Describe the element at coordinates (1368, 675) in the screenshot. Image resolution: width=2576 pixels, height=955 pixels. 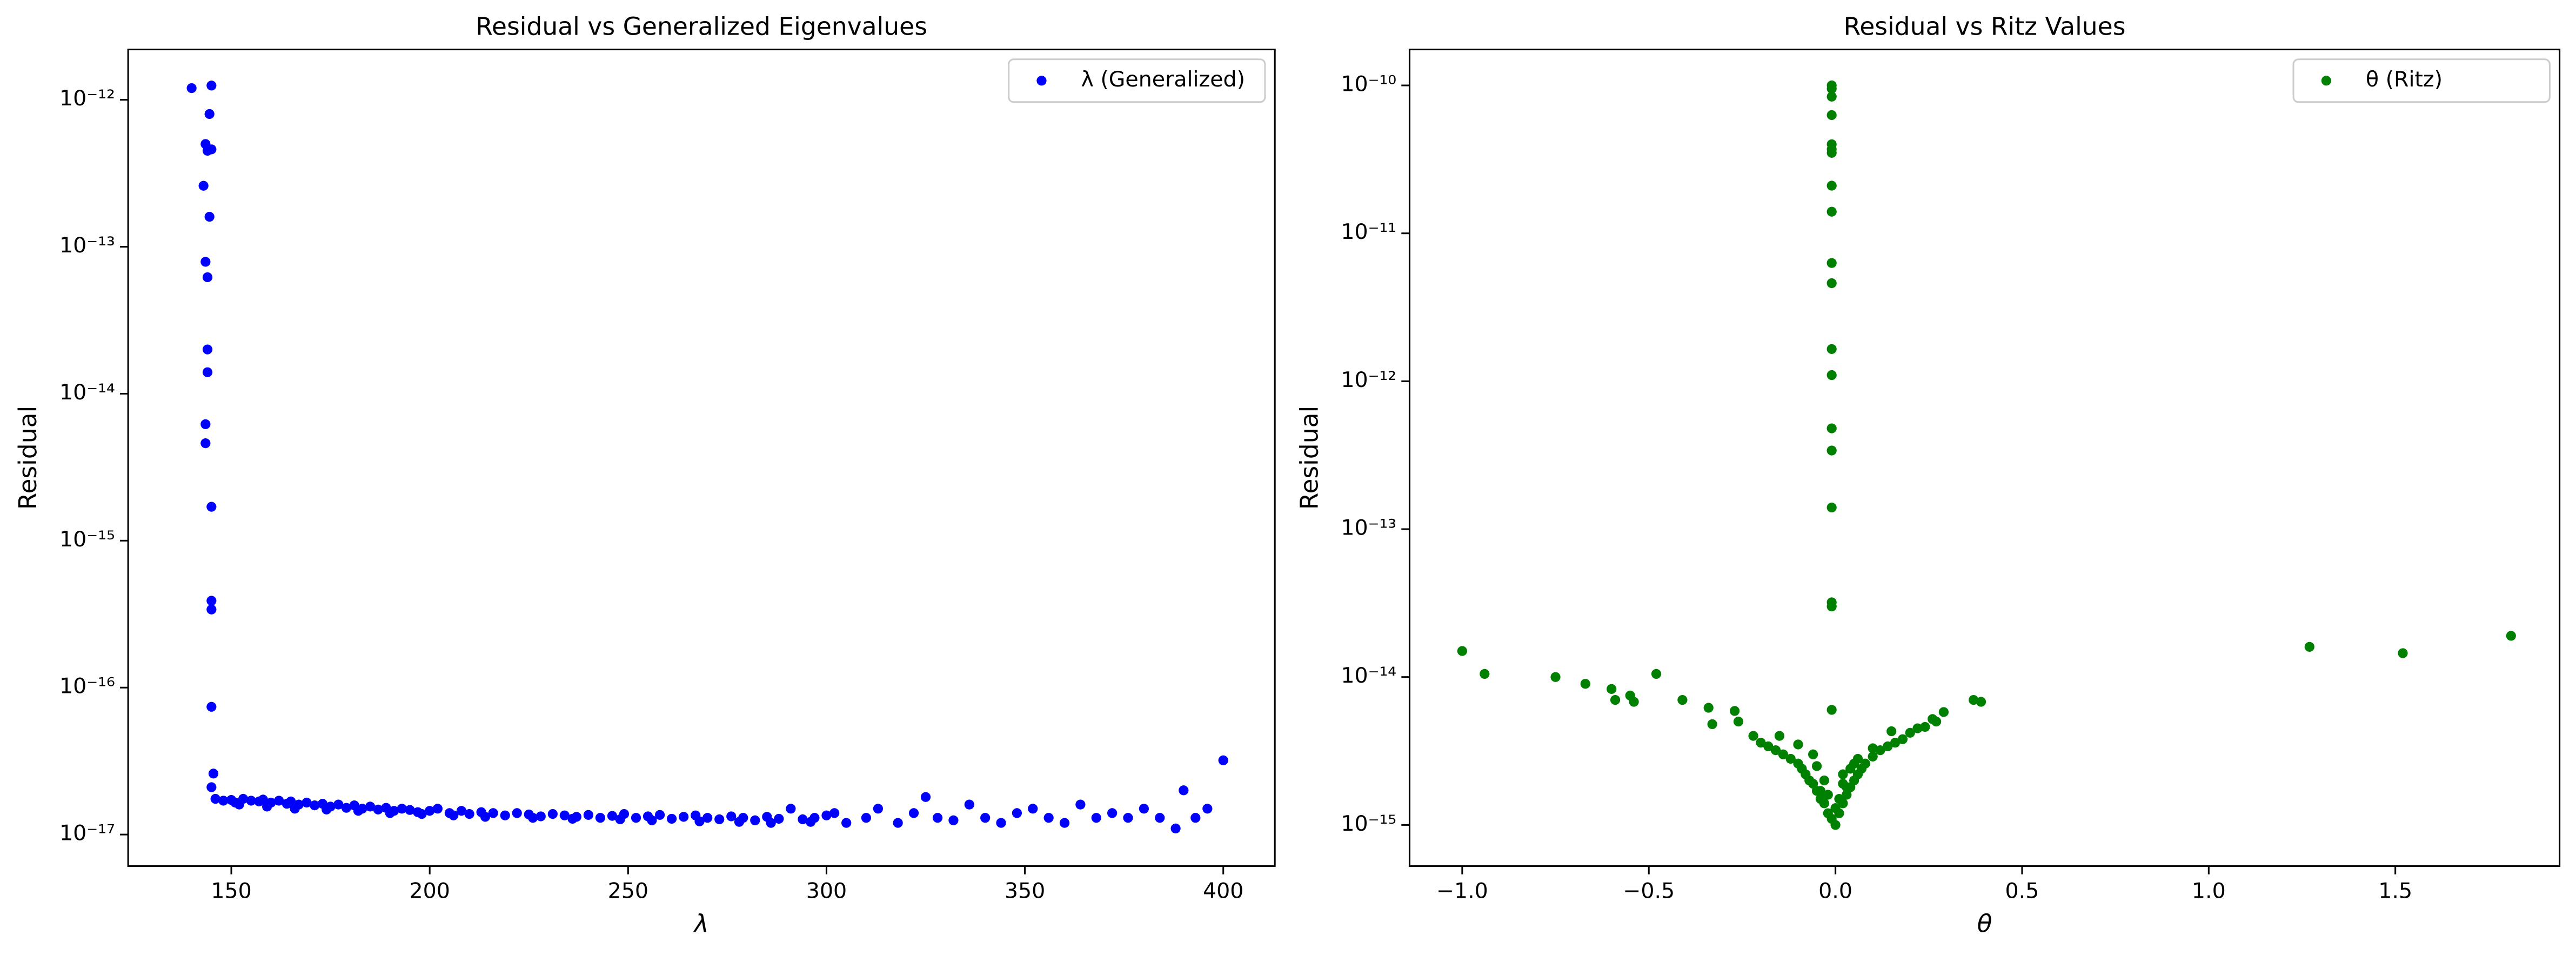
I see `y-tick-label: 10⁻¹⁴` at that location.